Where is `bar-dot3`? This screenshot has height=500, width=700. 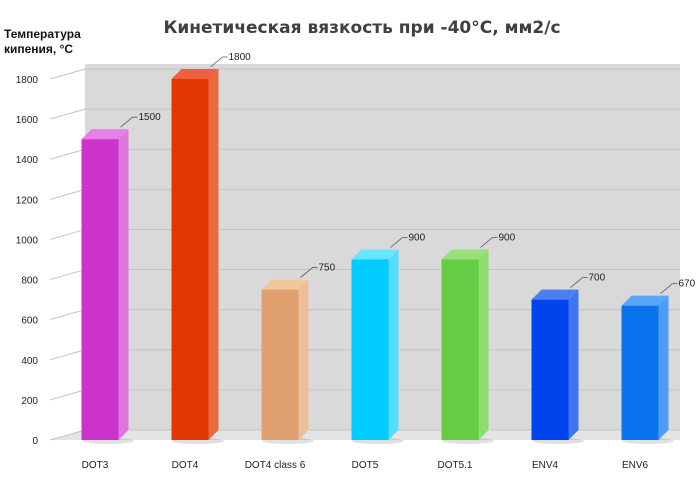
bar-dot3 is located at coordinates (107, 286).